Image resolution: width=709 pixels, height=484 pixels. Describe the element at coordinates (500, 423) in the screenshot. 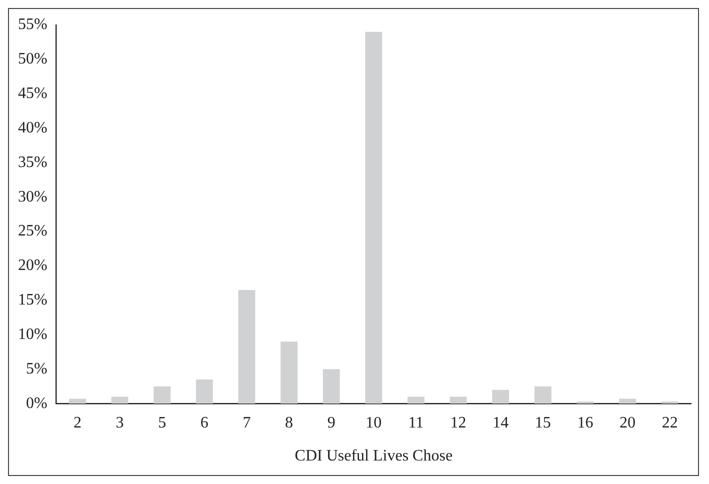

I see `x-tick-label: 14` at that location.